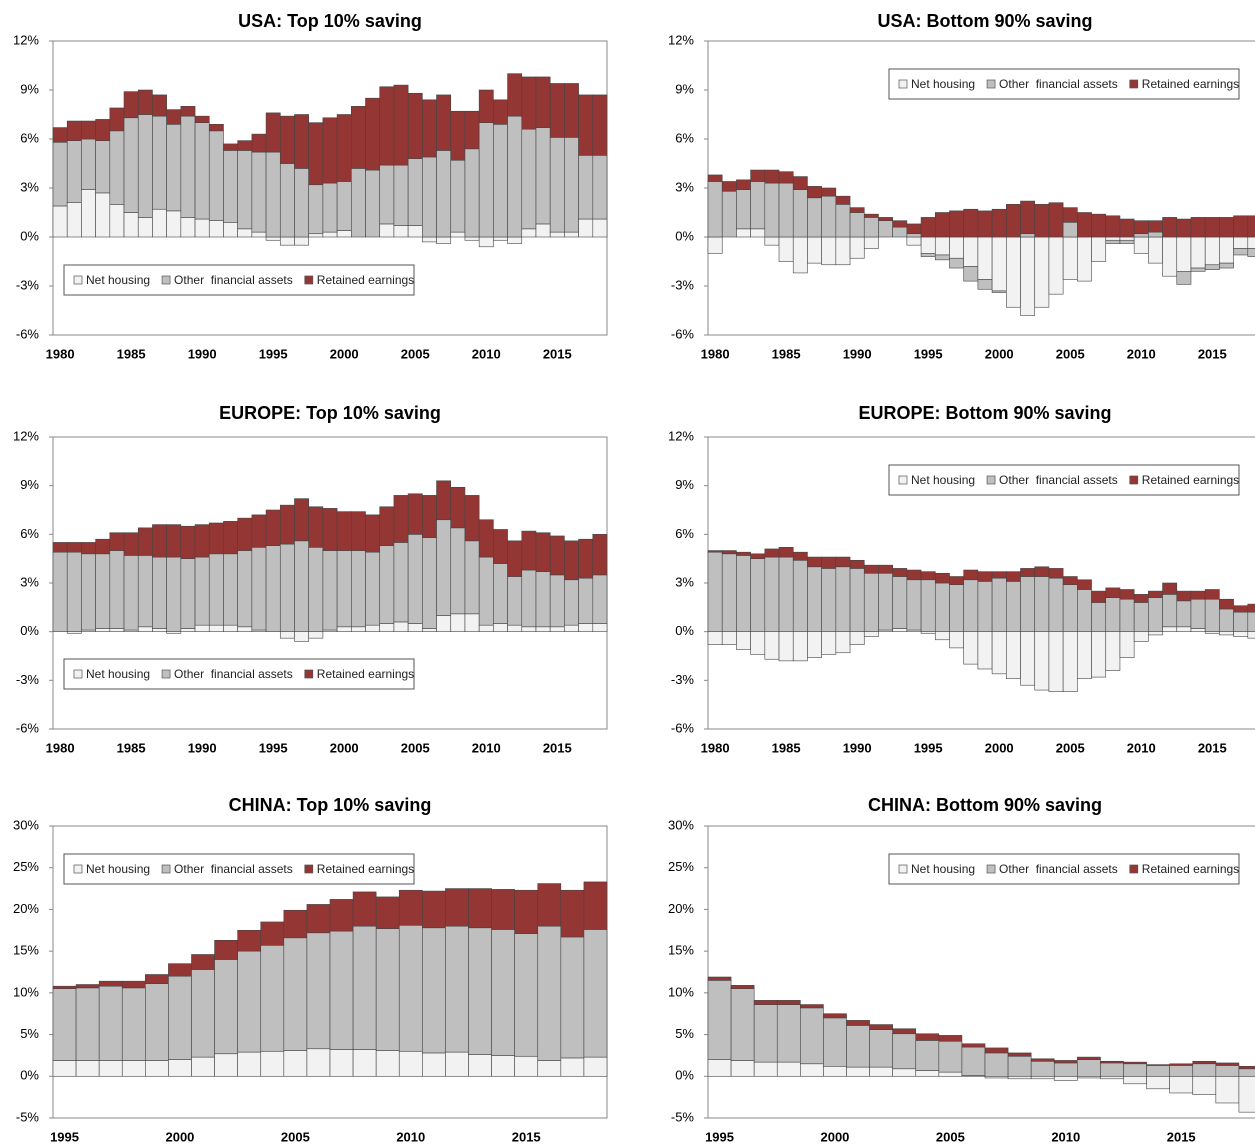 The height and width of the screenshot is (1146, 1255). What do you see at coordinates (78, 280) in the screenshot?
I see `legend-swatch` at bounding box center [78, 280].